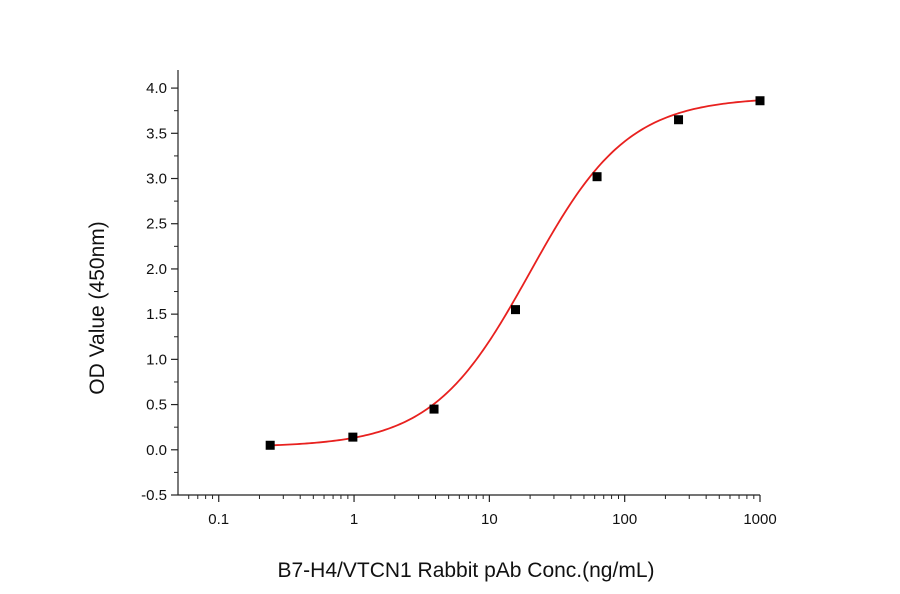 The image size is (900, 594). What do you see at coordinates (97, 308) in the screenshot?
I see `y-axis-title: OD Value (450nm)` at bounding box center [97, 308].